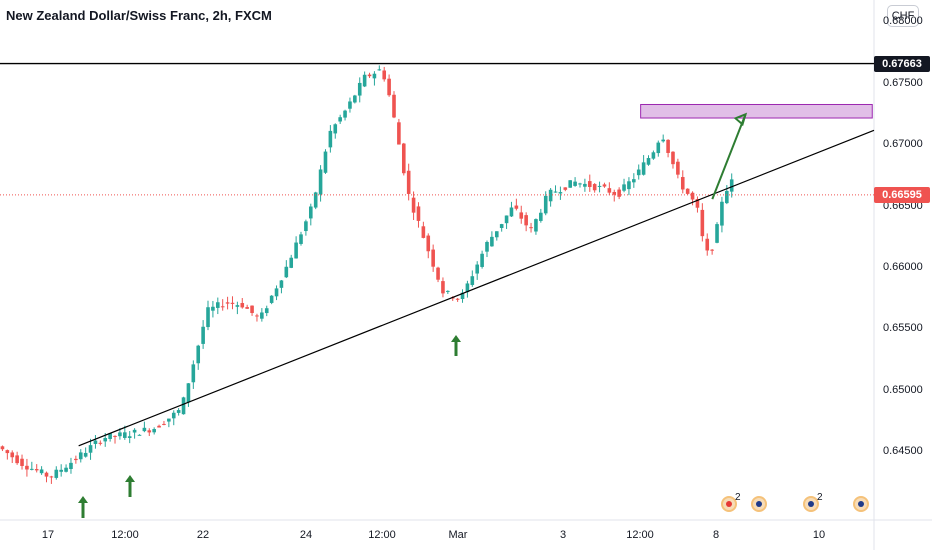 The height and width of the screenshot is (550, 932). Describe the element at coordinates (903, 16) in the screenshot. I see `currency-button: CHF` at that location.